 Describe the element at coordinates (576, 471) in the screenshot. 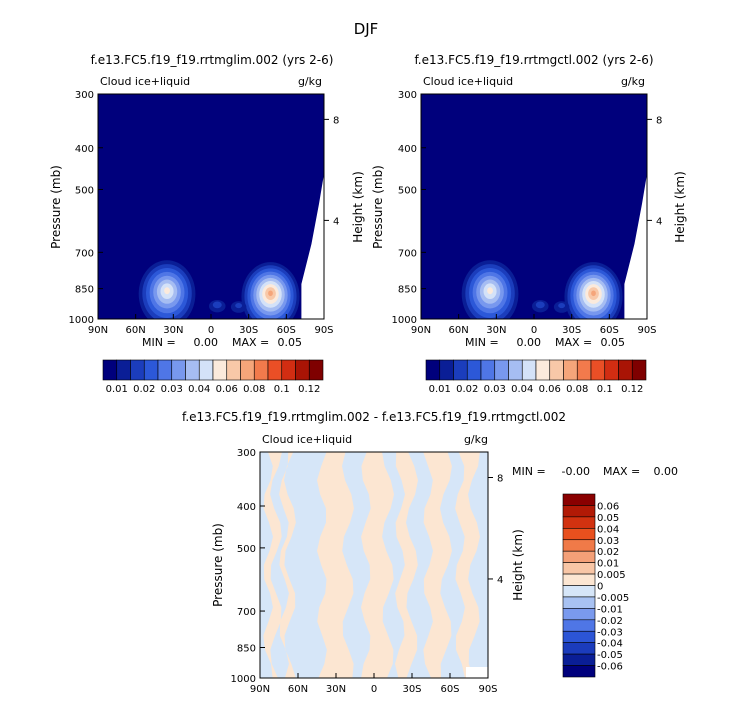

I see `min-value: -0.00` at that location.